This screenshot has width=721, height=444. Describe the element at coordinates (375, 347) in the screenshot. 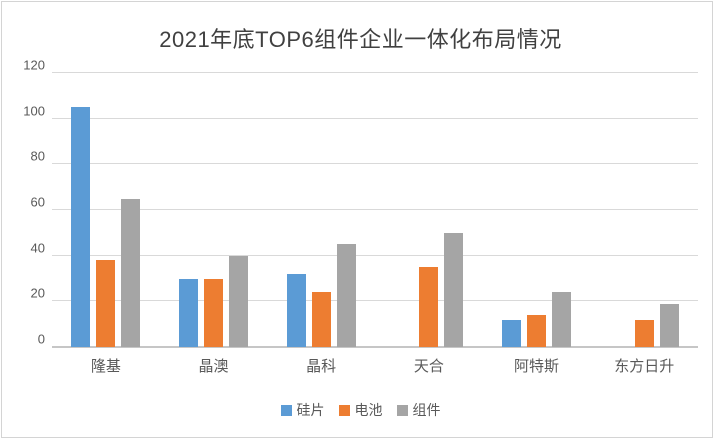

I see `x-axis-line` at that location.